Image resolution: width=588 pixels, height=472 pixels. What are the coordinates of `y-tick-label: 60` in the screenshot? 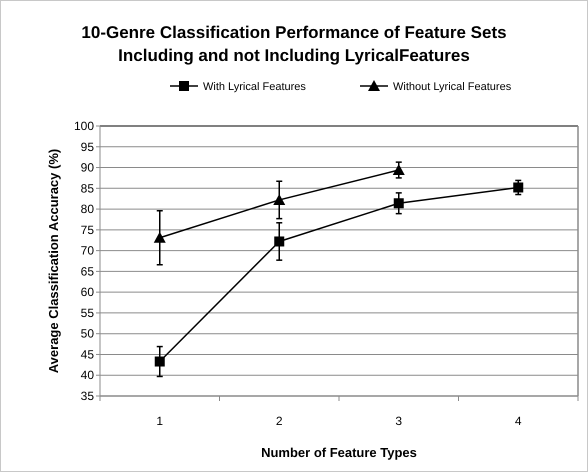 It's located at (87, 292).